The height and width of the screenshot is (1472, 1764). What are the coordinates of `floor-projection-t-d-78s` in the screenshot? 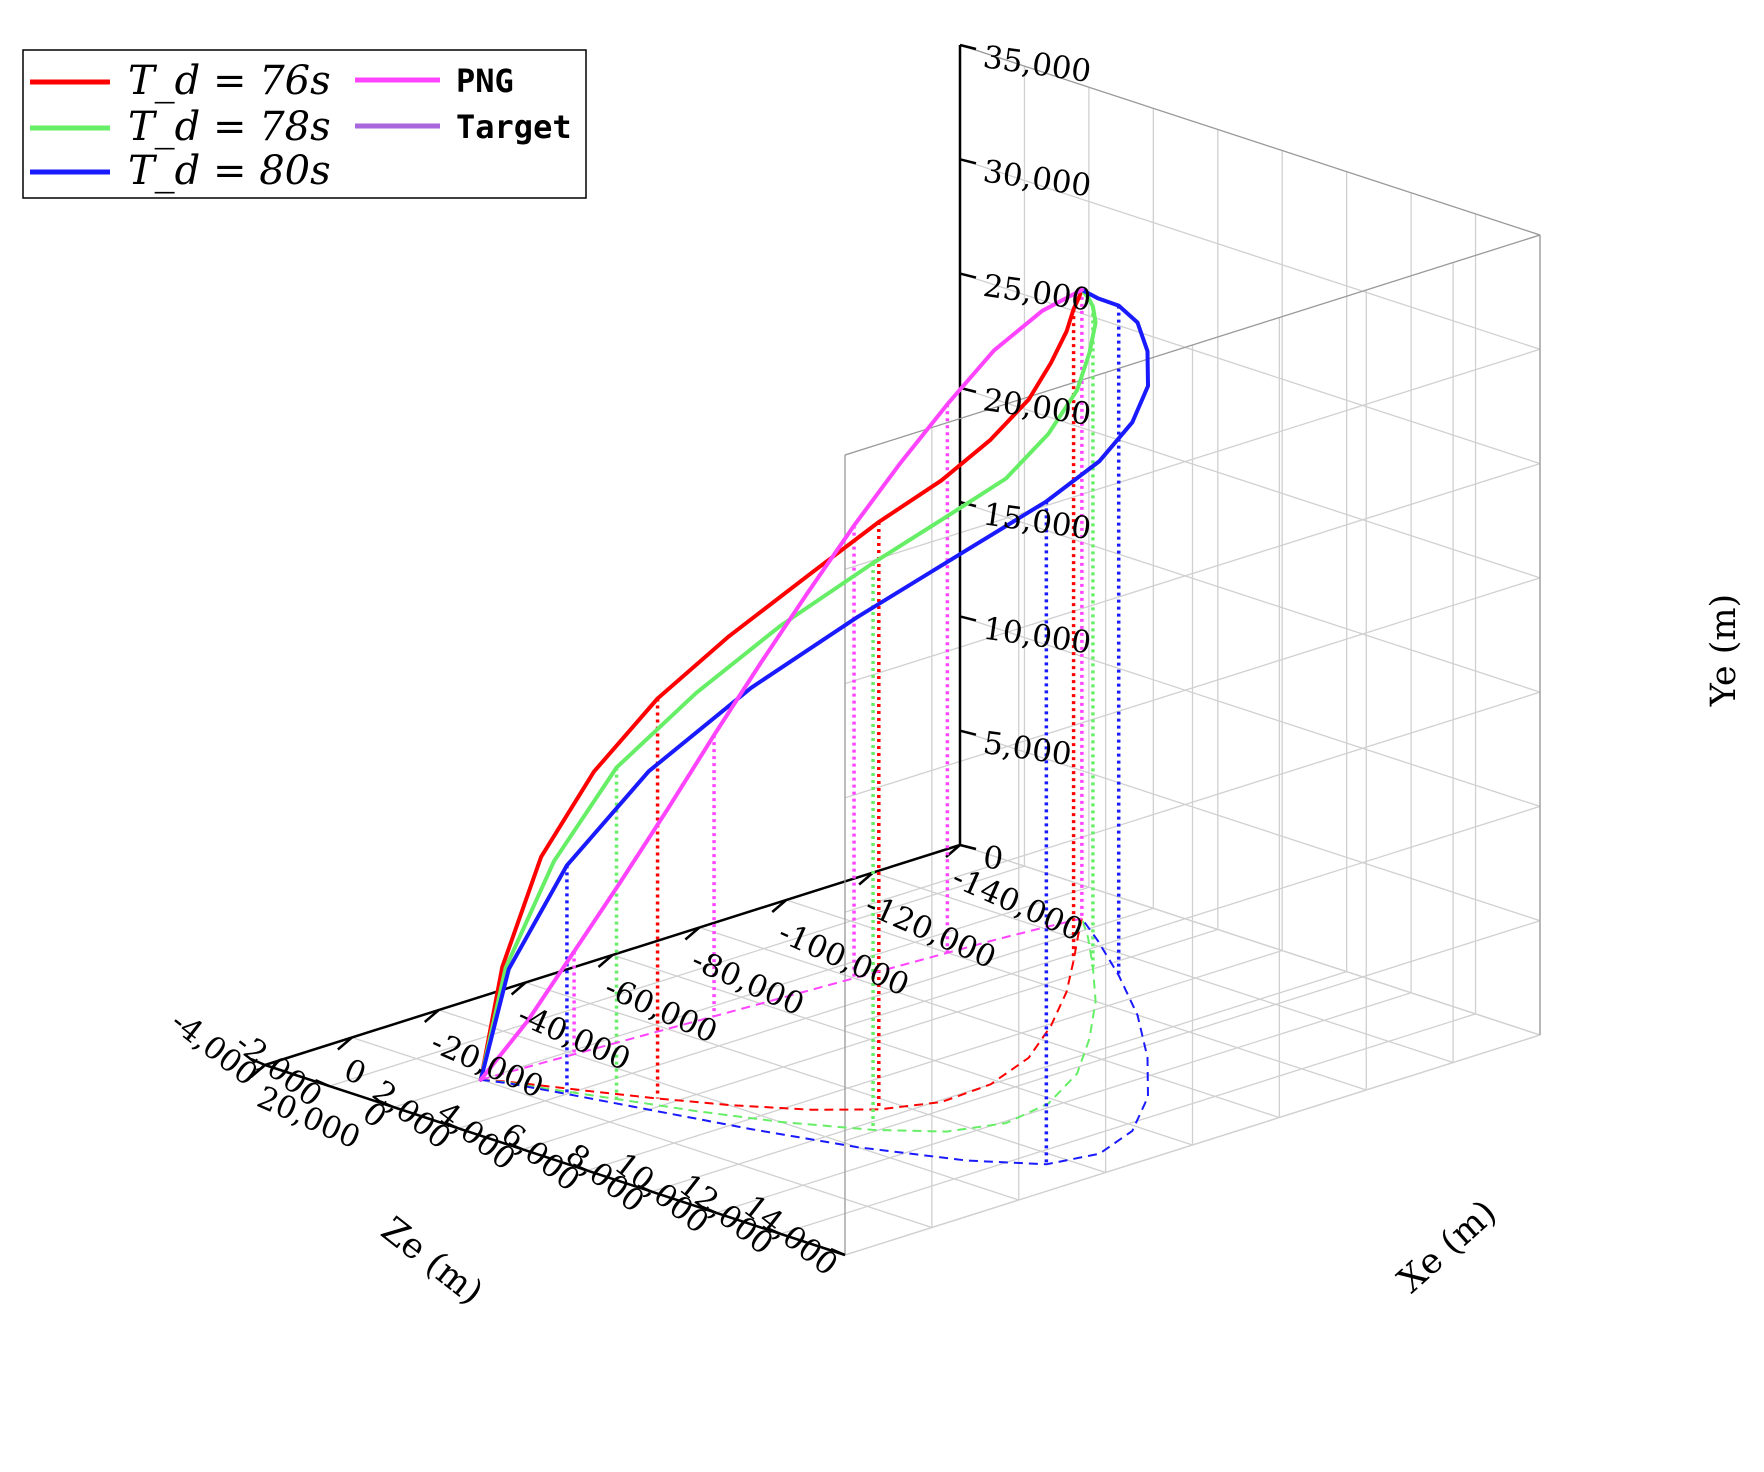 It's located at (788, 1025).